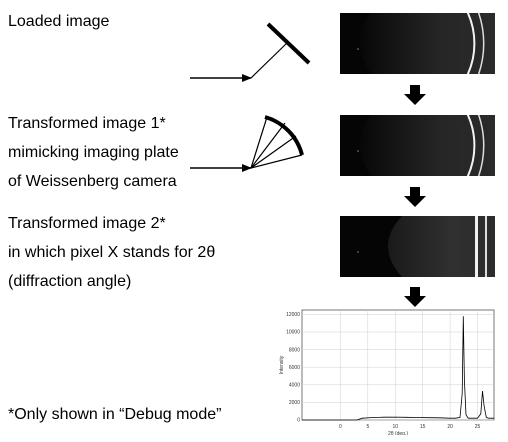 Image resolution: width=508 pixels, height=442 pixels. Describe the element at coordinates (417, 43) in the screenshot. I see `loaded-image-panel` at that location.